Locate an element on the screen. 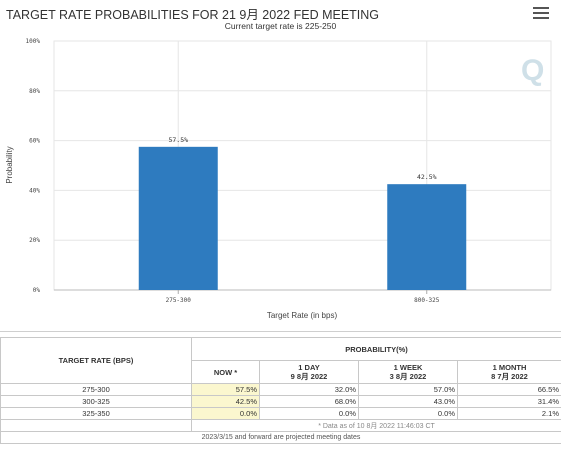 The width and height of the screenshot is (561, 463). cell-month: 31.4% is located at coordinates (509, 401).